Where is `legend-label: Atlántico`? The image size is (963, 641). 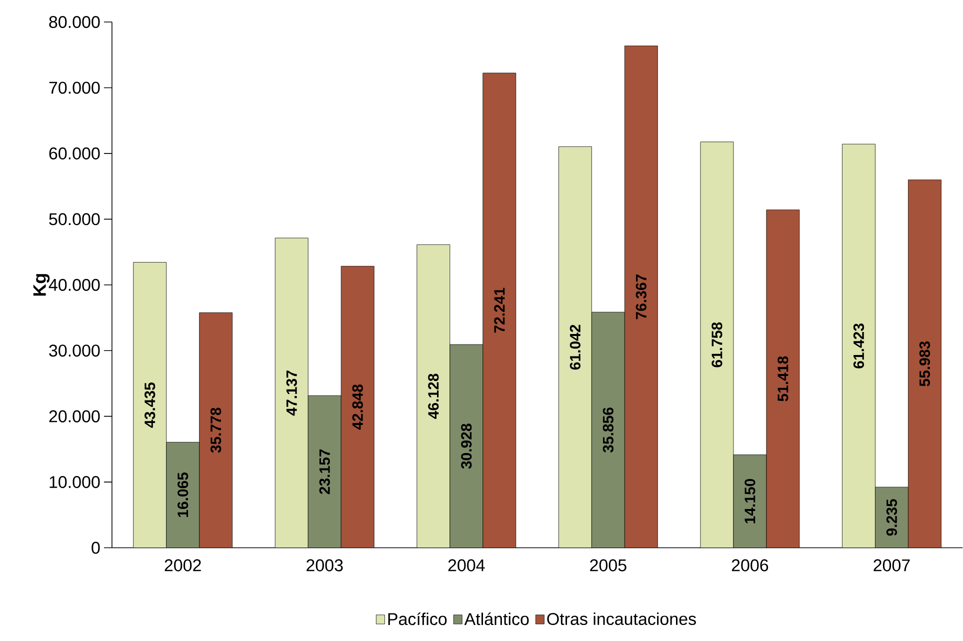 legend-label: Atlántico is located at coordinates (496, 619).